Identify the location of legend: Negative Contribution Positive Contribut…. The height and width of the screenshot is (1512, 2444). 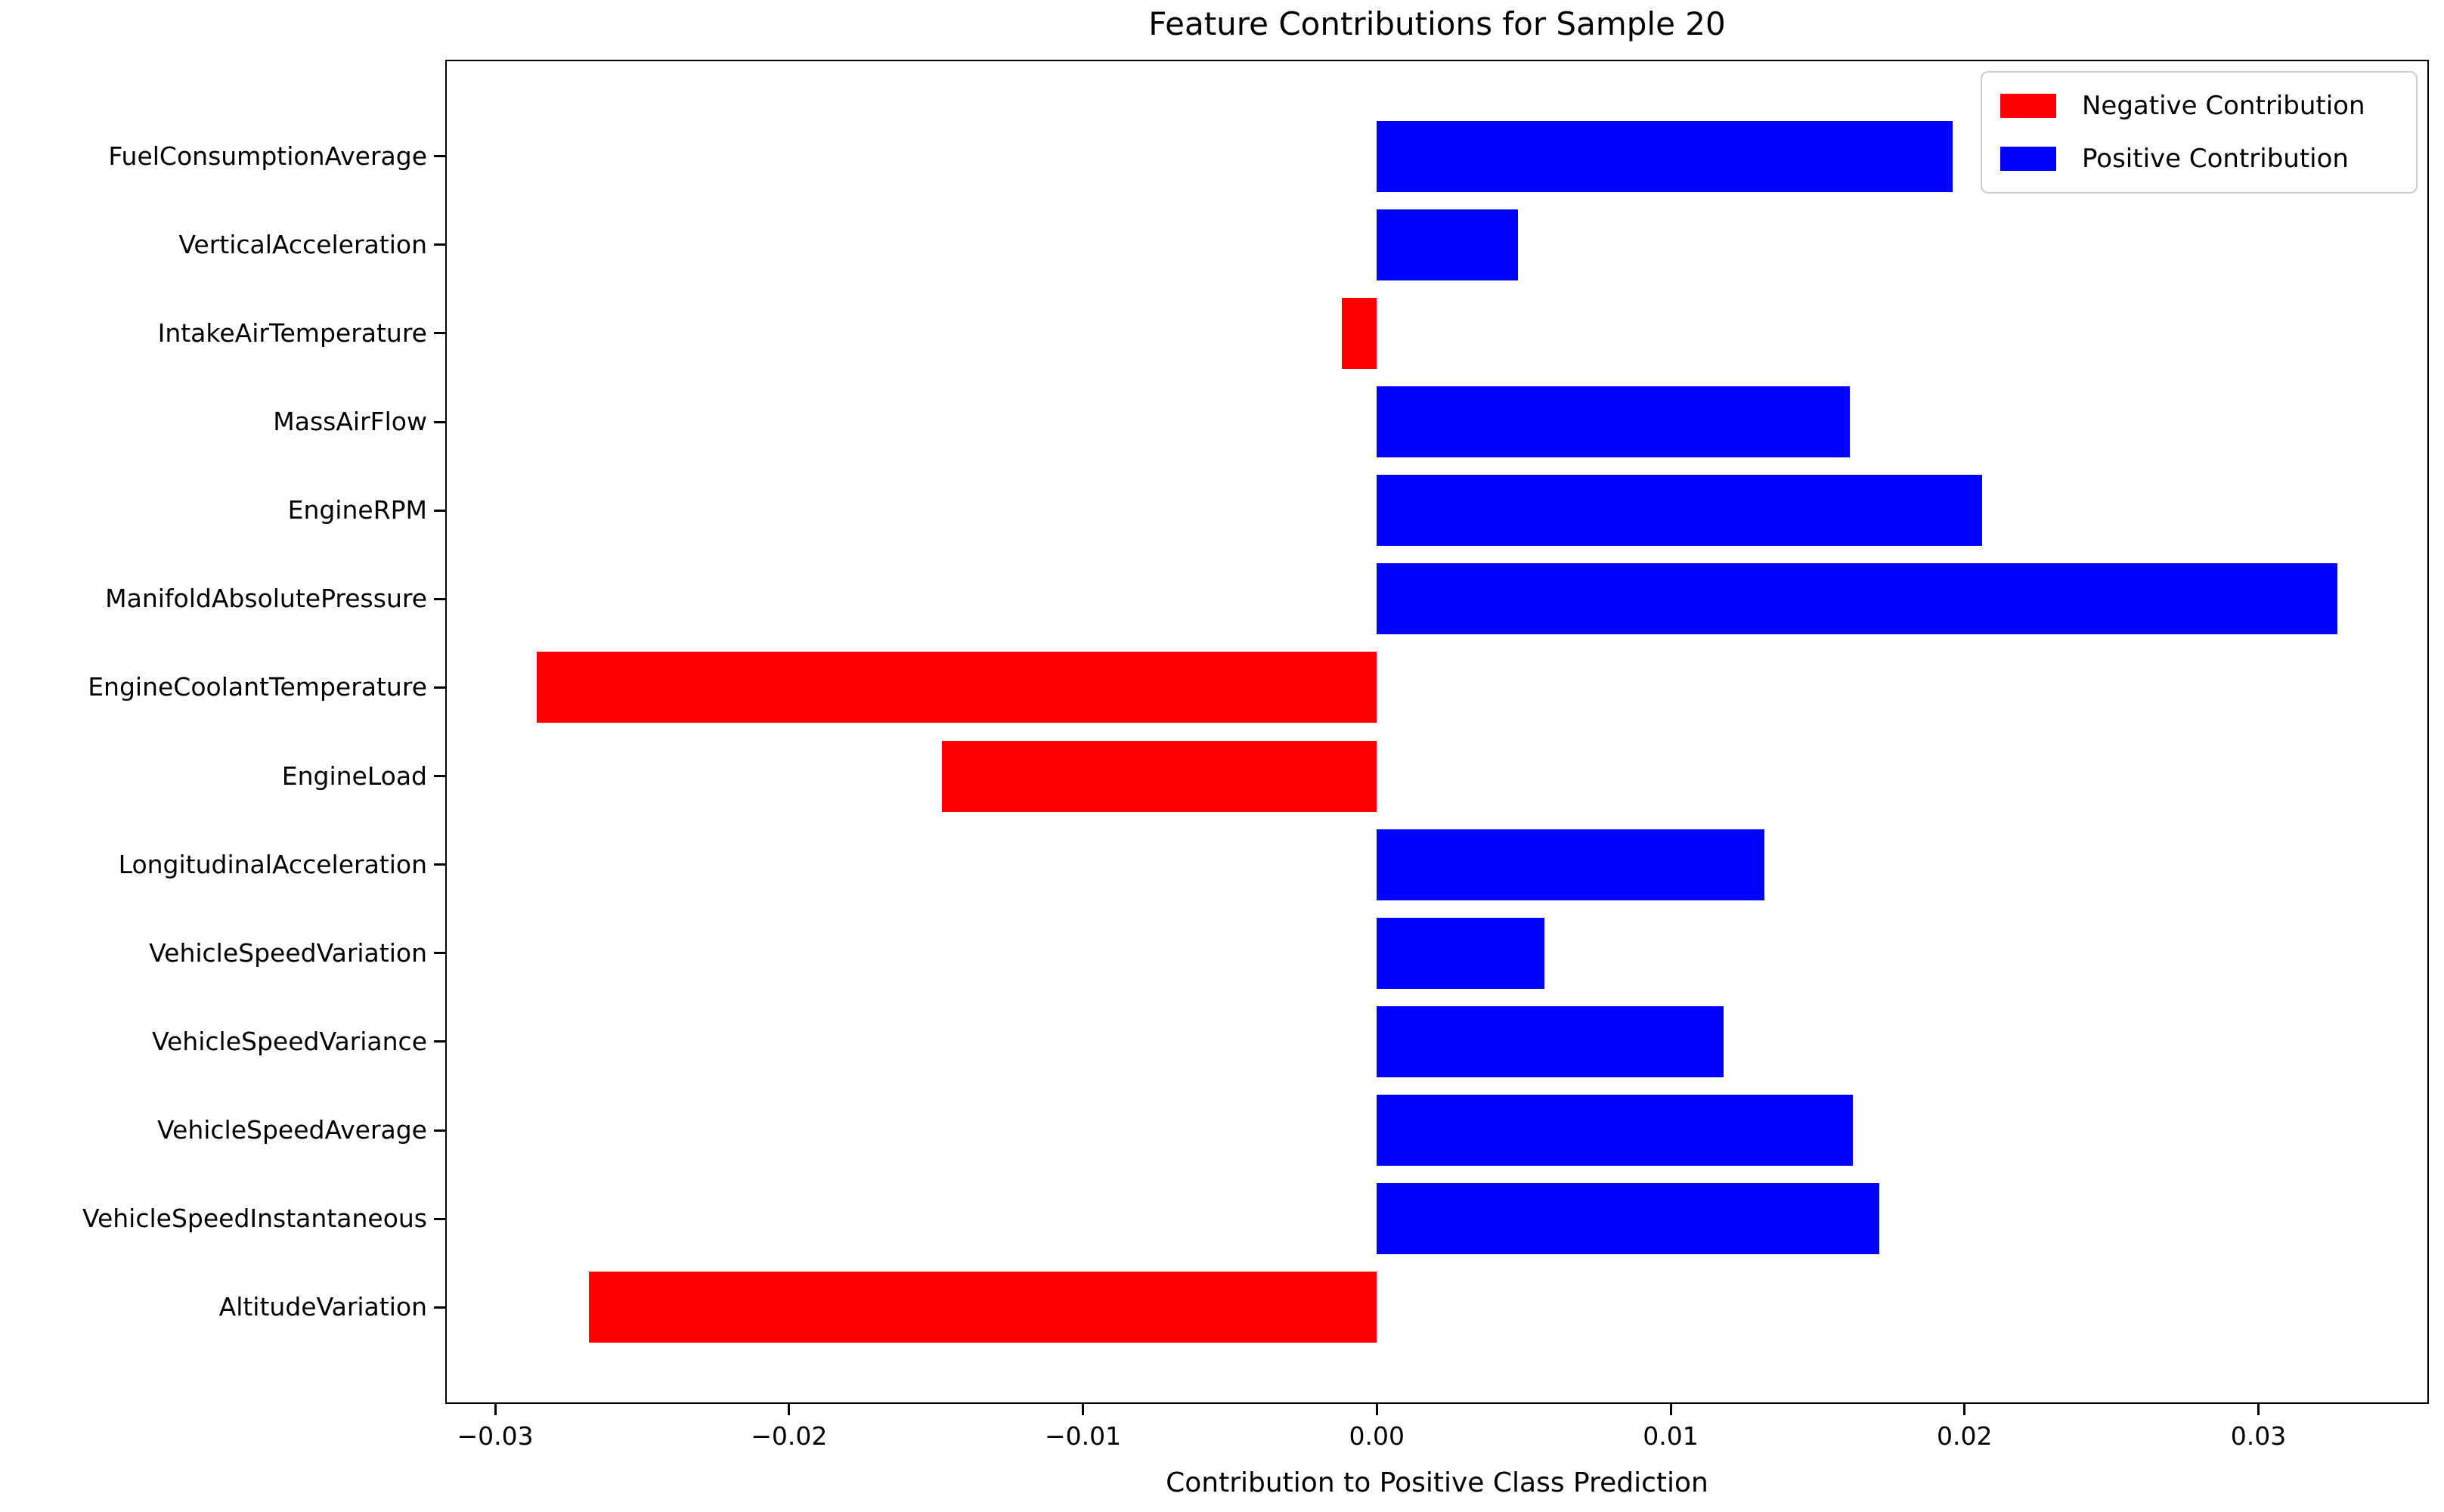
(2199, 132).